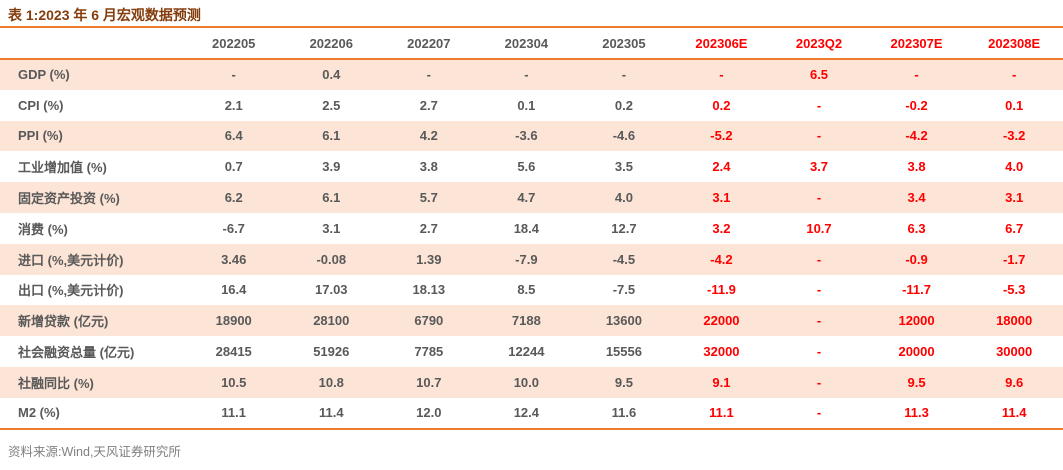 This screenshot has height=470, width=1063. I want to click on cell: 2.7, so click(428, 228).